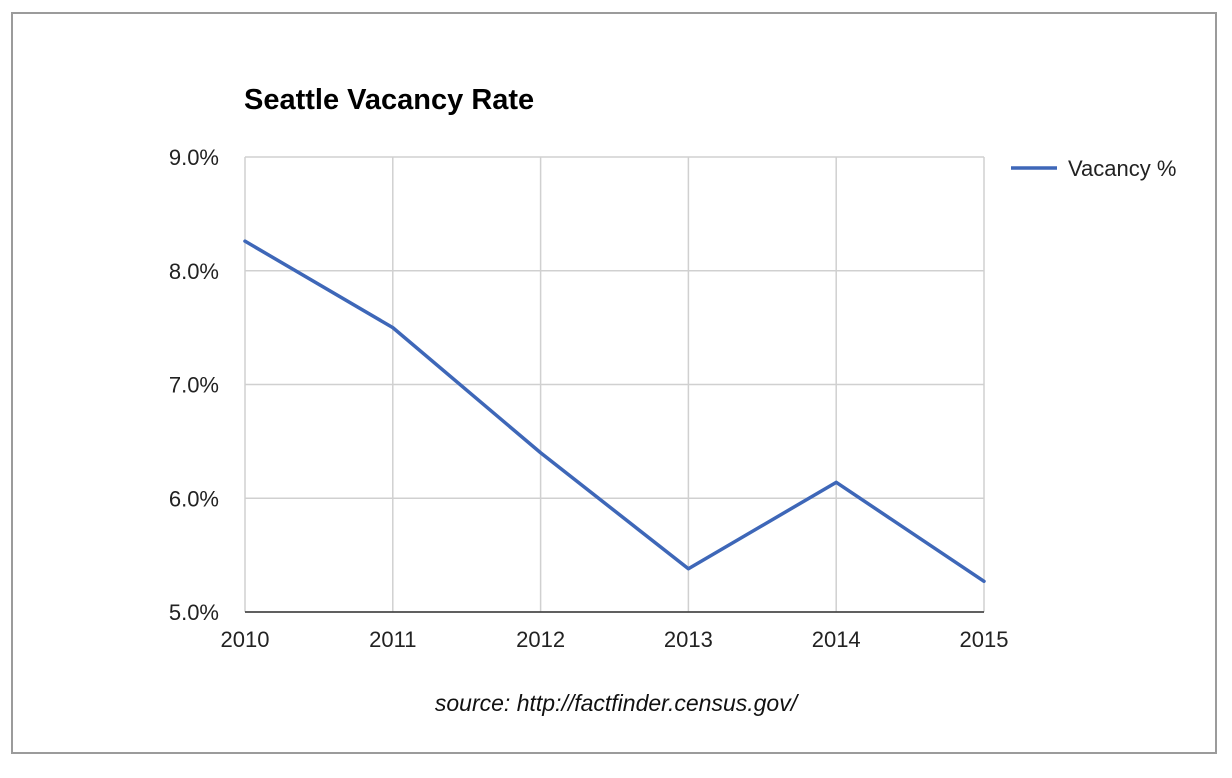 The image size is (1232, 778). Describe the element at coordinates (392, 639) in the screenshot. I see `x-tick-label: 2011` at that location.